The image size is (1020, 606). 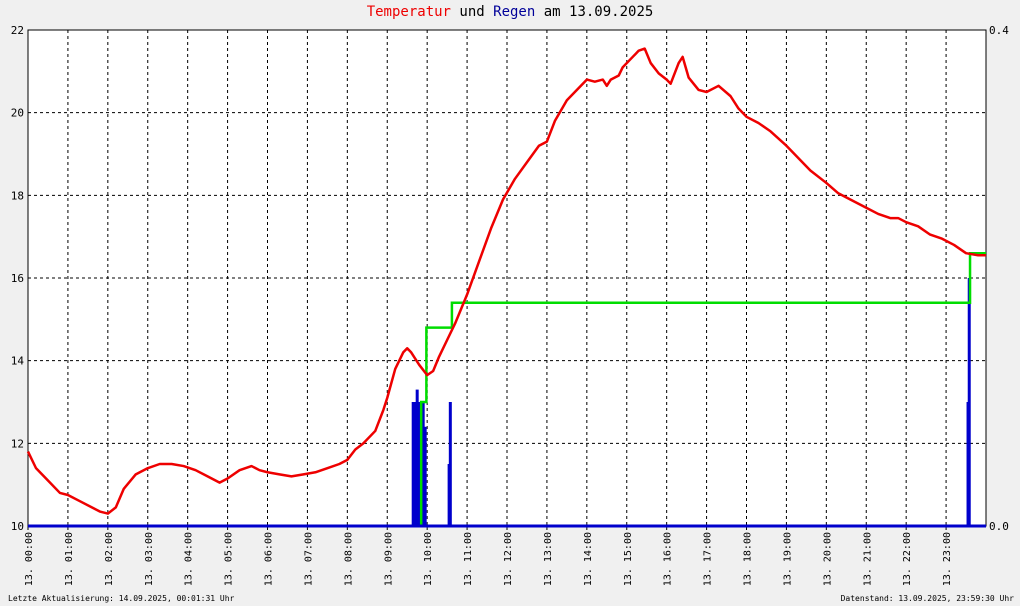 I want to click on y2-tick-label: 0.0, so click(x=999, y=526).